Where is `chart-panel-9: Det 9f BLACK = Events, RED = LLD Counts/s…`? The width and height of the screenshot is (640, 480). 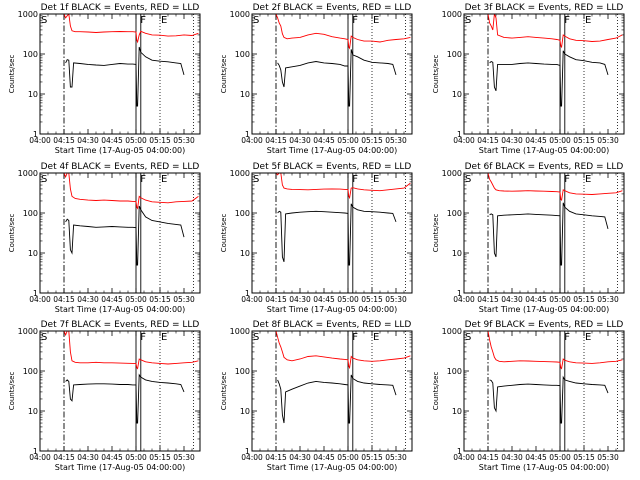
chart-panel-9: Det 9f BLACK = Events, RED = LLD Counts/s… is located at coordinates (528, 396).